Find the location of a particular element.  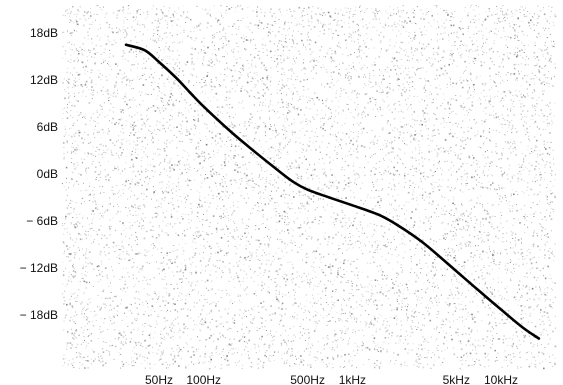

x-tick-label: 5kHz is located at coordinates (456, 379).